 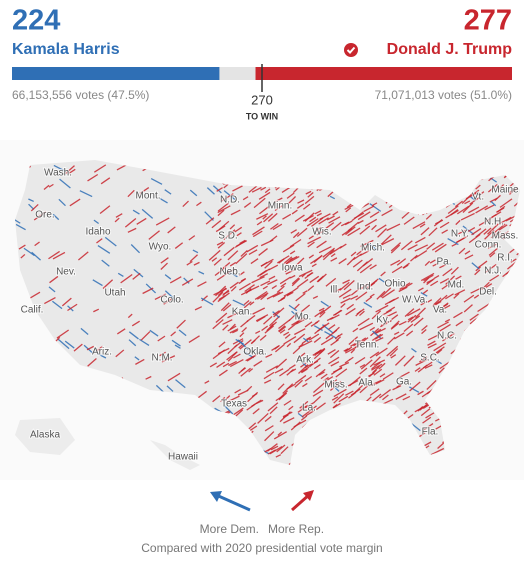 I want to click on state-label: N.D., so click(x=230, y=200).